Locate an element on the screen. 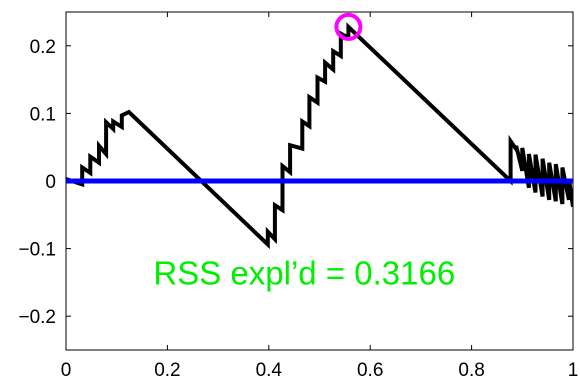 The width and height of the screenshot is (580, 381). marker-layer is located at coordinates (348, 26).